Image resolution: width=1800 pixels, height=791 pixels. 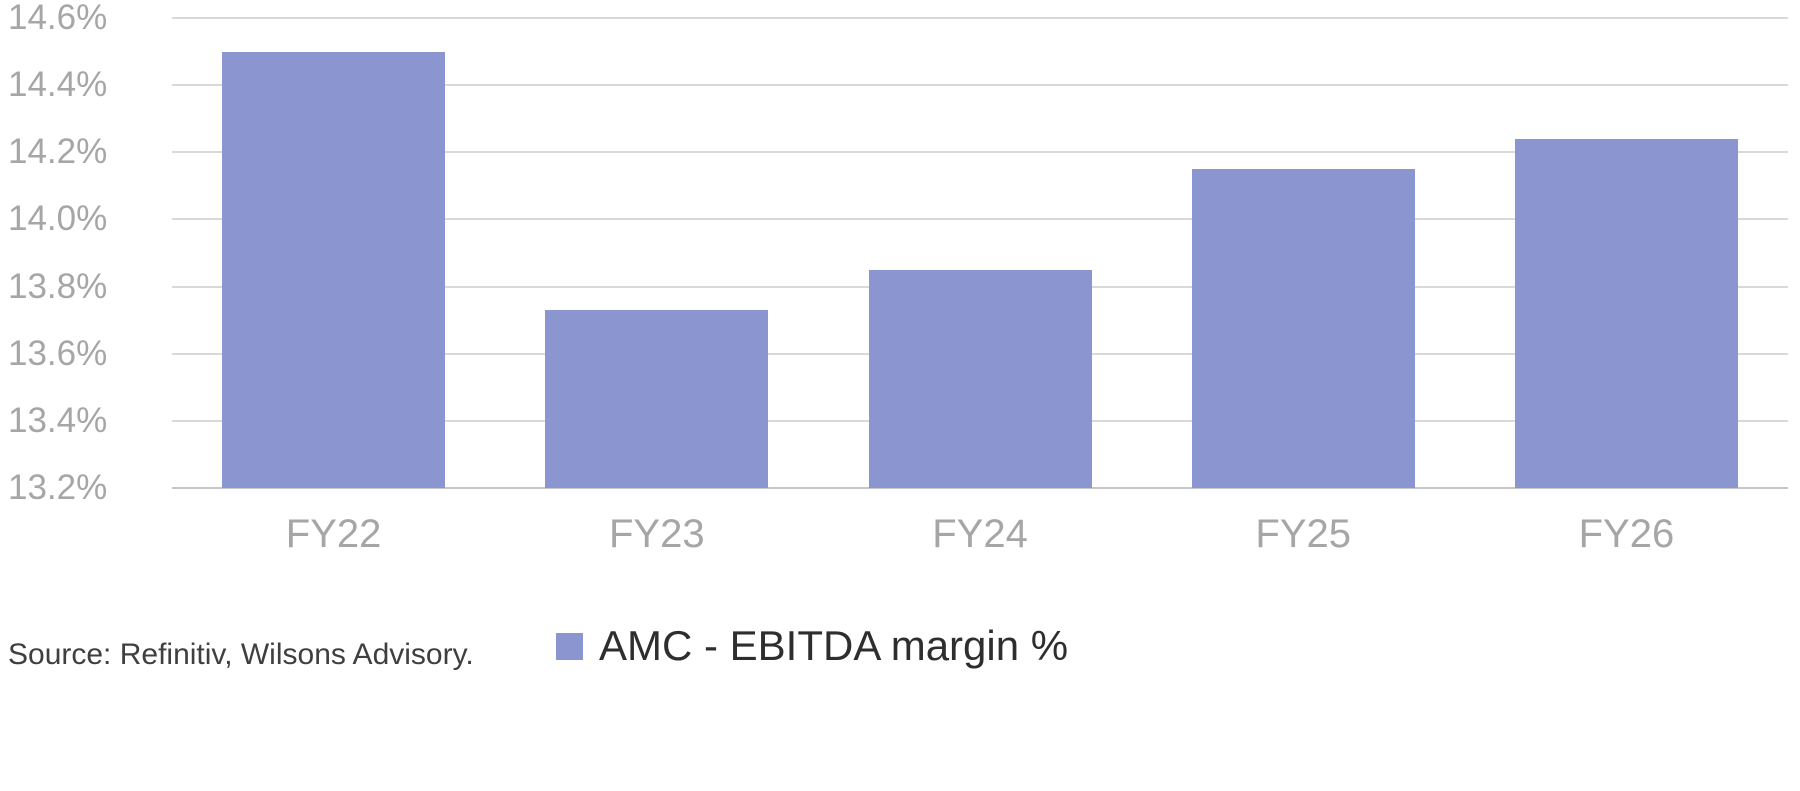 I want to click on y-tick-label: 14.2%, so click(x=58, y=152).